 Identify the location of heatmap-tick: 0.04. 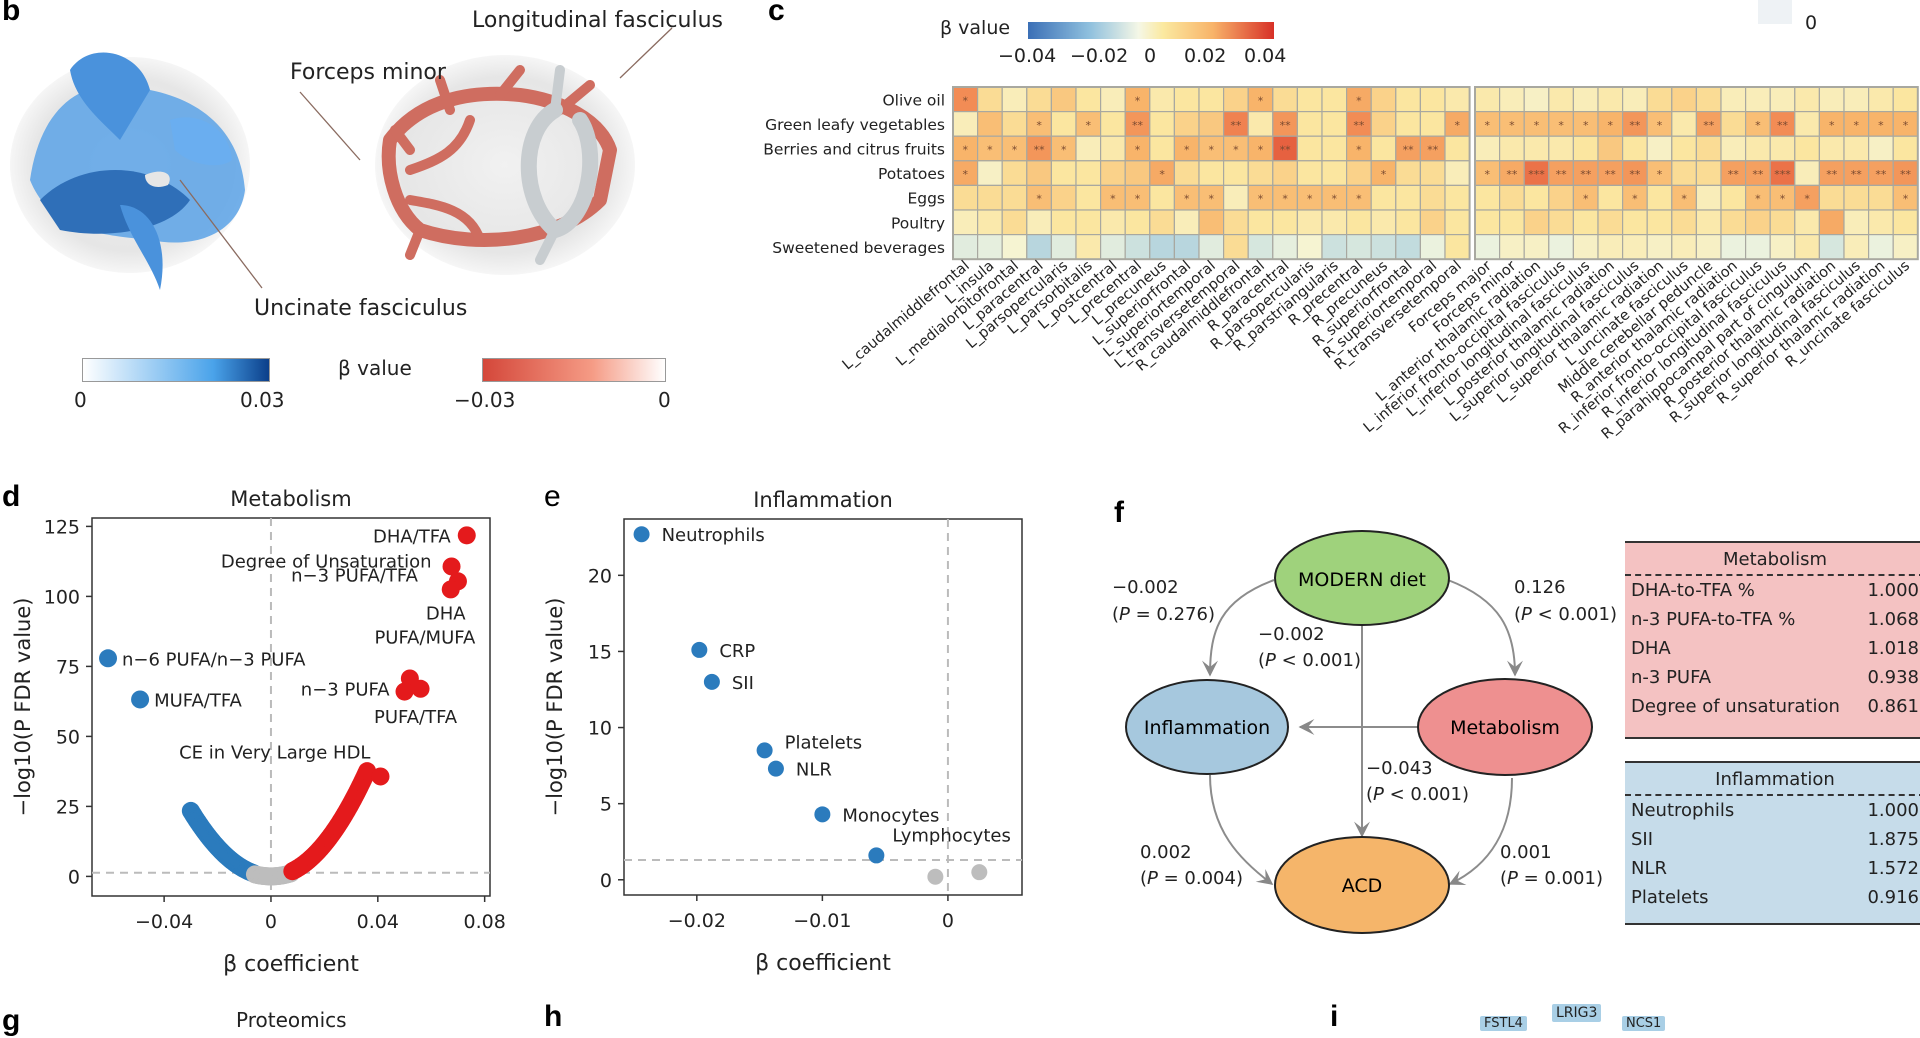
(1265, 56).